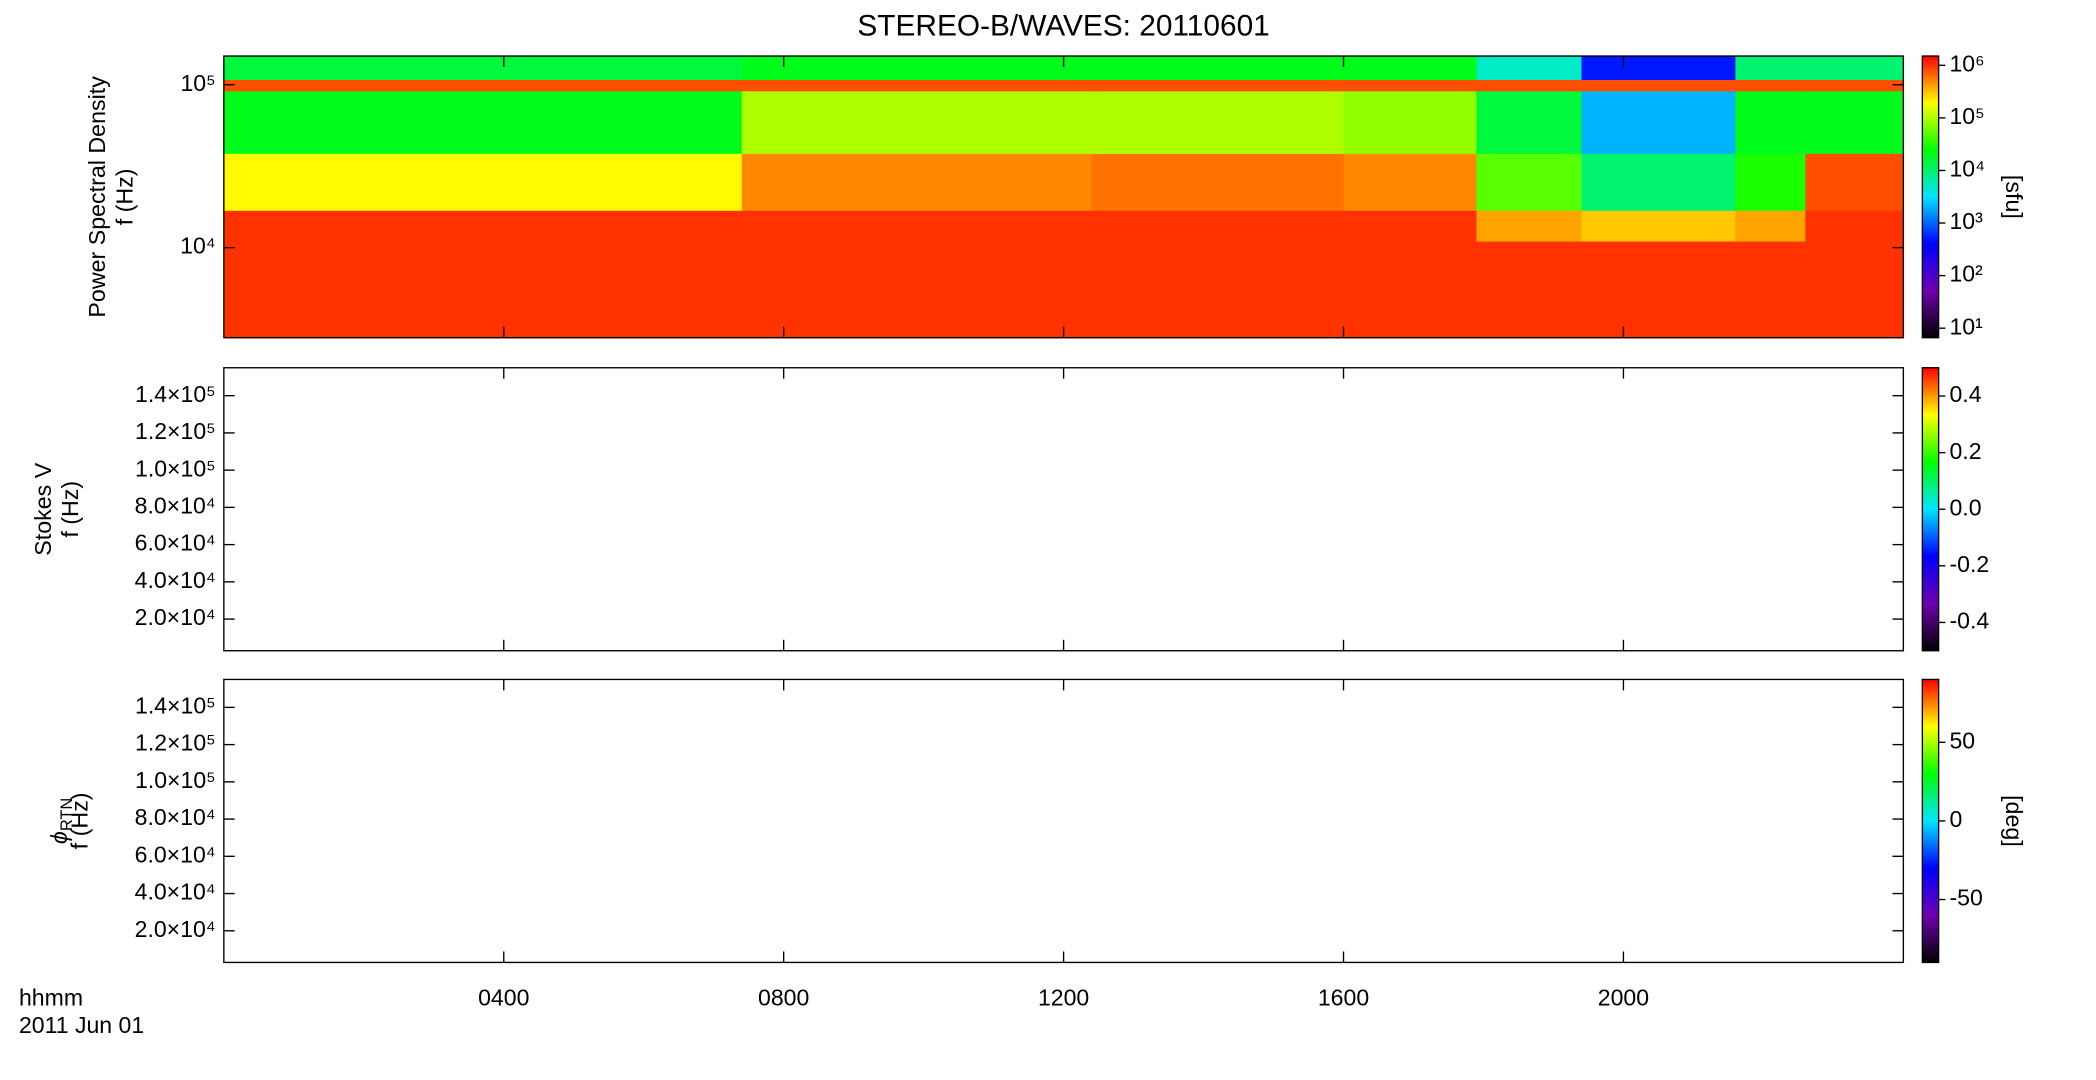 This screenshot has height=1080, width=2096. I want to click on colorbar-tick-label: 10⁵, so click(1966, 116).